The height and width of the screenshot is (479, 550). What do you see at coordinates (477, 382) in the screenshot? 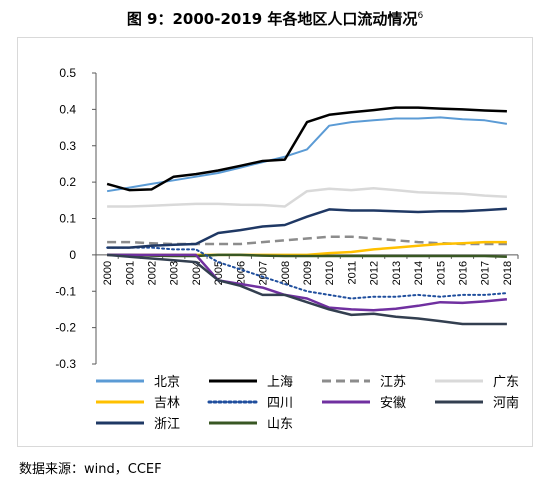
I see `legend-item-广东: 广东` at bounding box center [477, 382].